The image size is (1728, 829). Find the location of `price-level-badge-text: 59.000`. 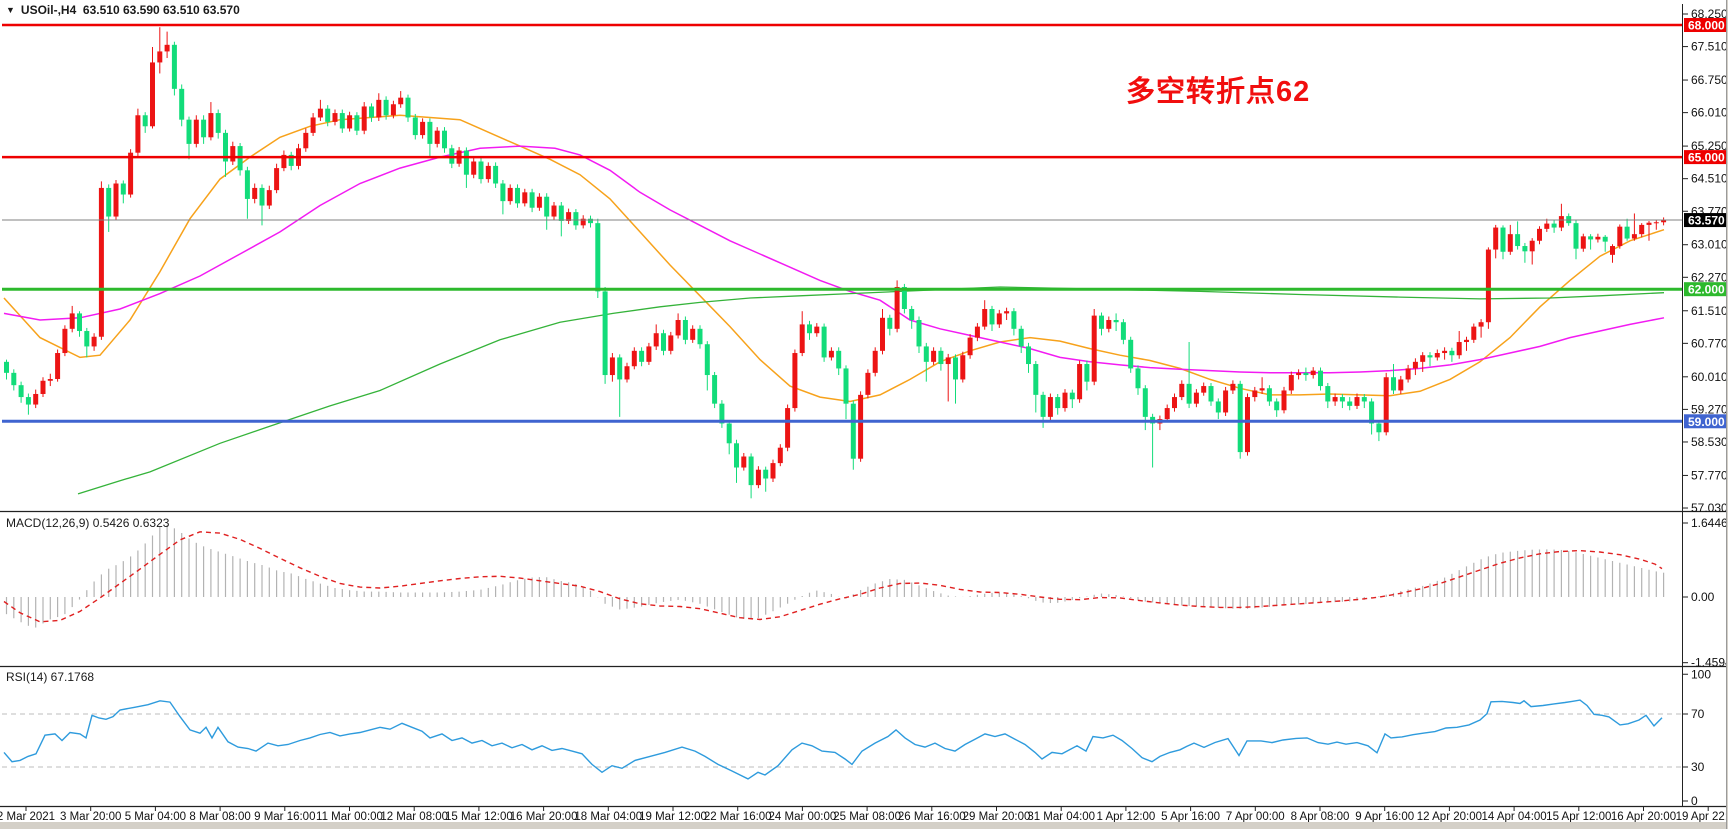

price-level-badge-text: 59.000 is located at coordinates (1706, 422).